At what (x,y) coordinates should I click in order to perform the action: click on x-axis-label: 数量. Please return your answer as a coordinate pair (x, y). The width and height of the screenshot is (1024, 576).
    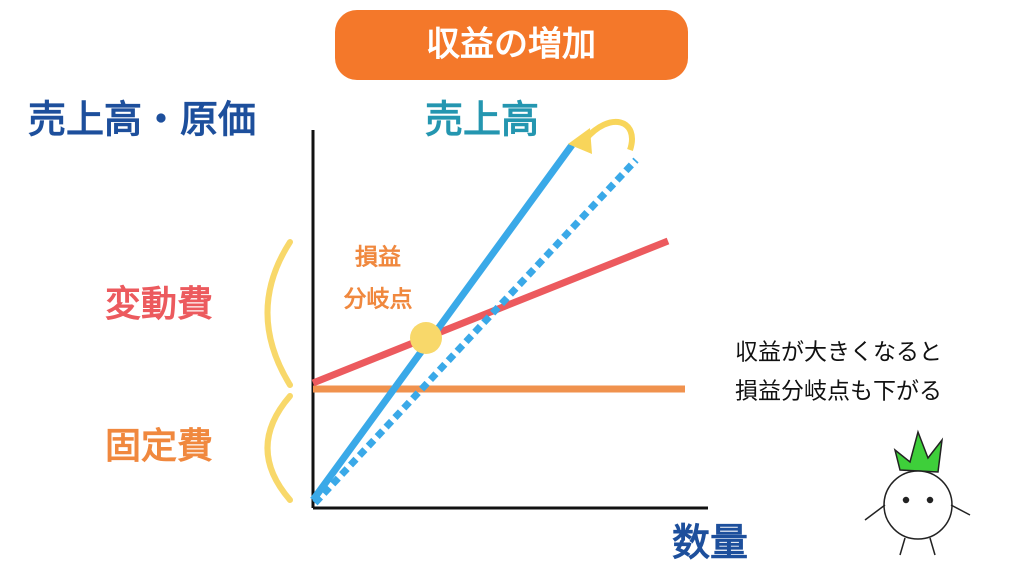
    Looking at the image, I should click on (710, 543).